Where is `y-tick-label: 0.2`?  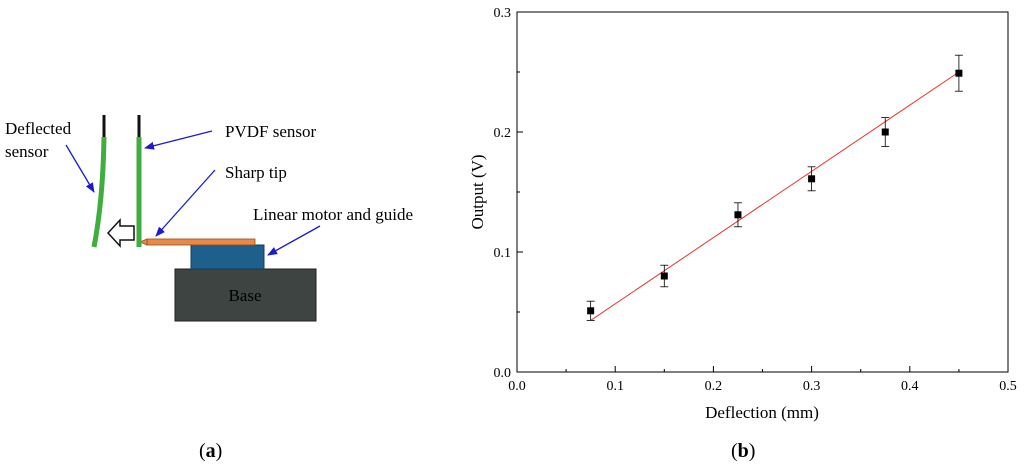
y-tick-label: 0.2 is located at coordinates (503, 133).